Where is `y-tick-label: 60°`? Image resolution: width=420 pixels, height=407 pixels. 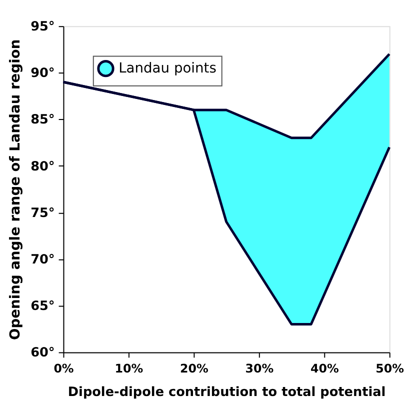
y-tick-label: 60° is located at coordinates (42, 353).